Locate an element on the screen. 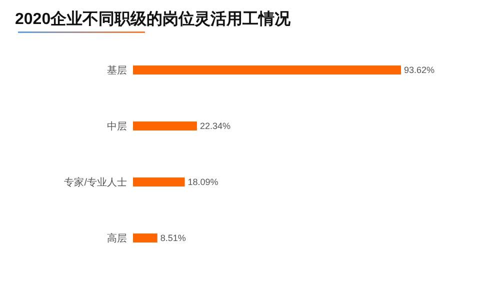 The height and width of the screenshot is (281, 500). data-label: 8.51% is located at coordinates (173, 238).